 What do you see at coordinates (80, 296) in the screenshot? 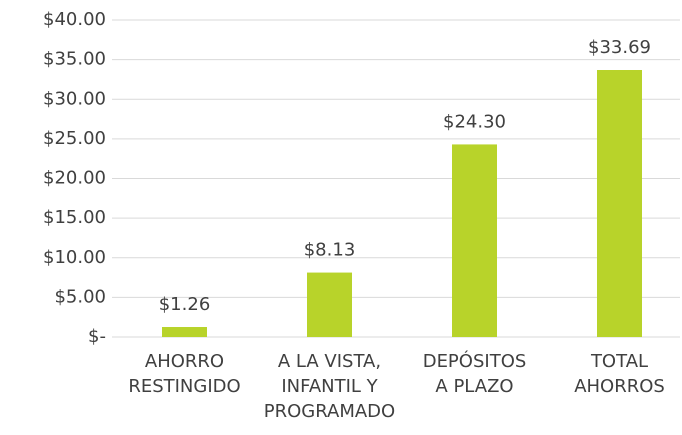
I see `y-tick-label: $5.00` at bounding box center [80, 296].